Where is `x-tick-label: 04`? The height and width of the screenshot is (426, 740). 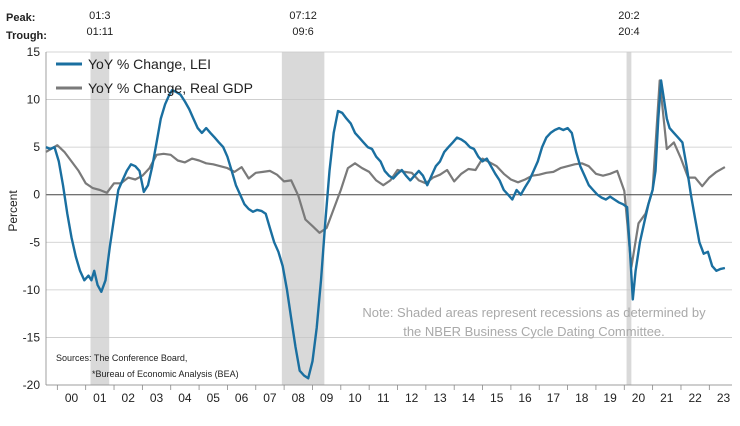 x-tick-label: 04 is located at coordinates (185, 398).